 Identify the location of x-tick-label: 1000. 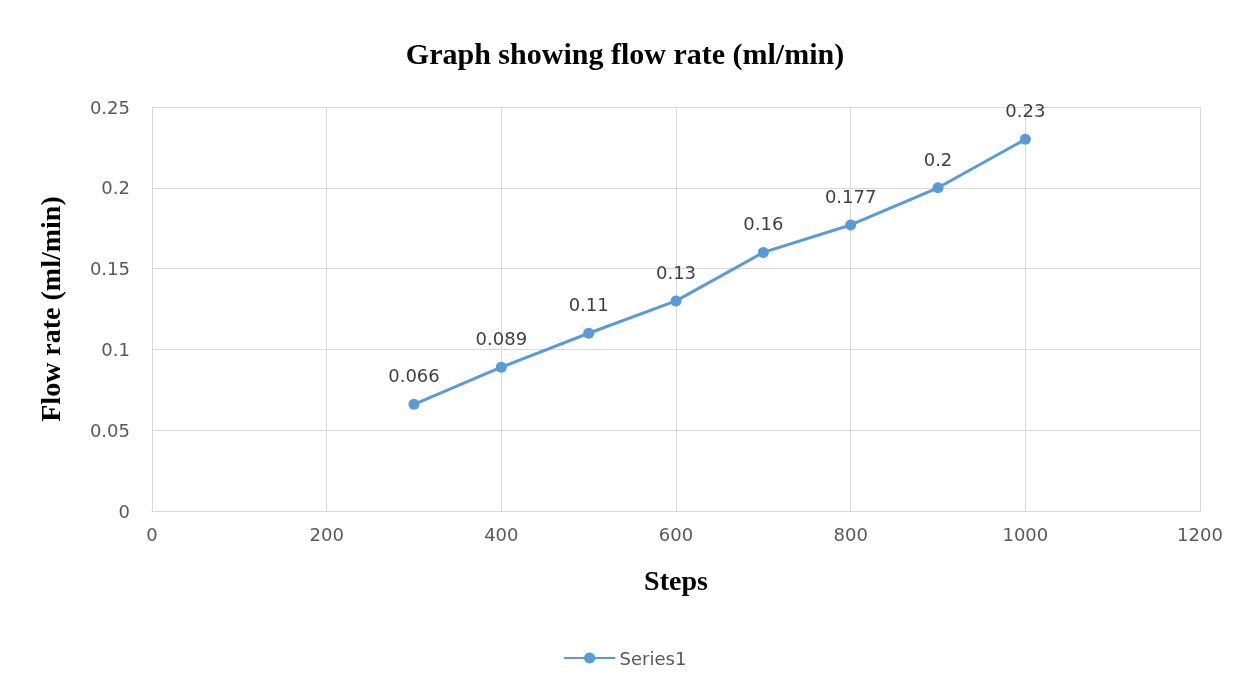
(1025, 534).